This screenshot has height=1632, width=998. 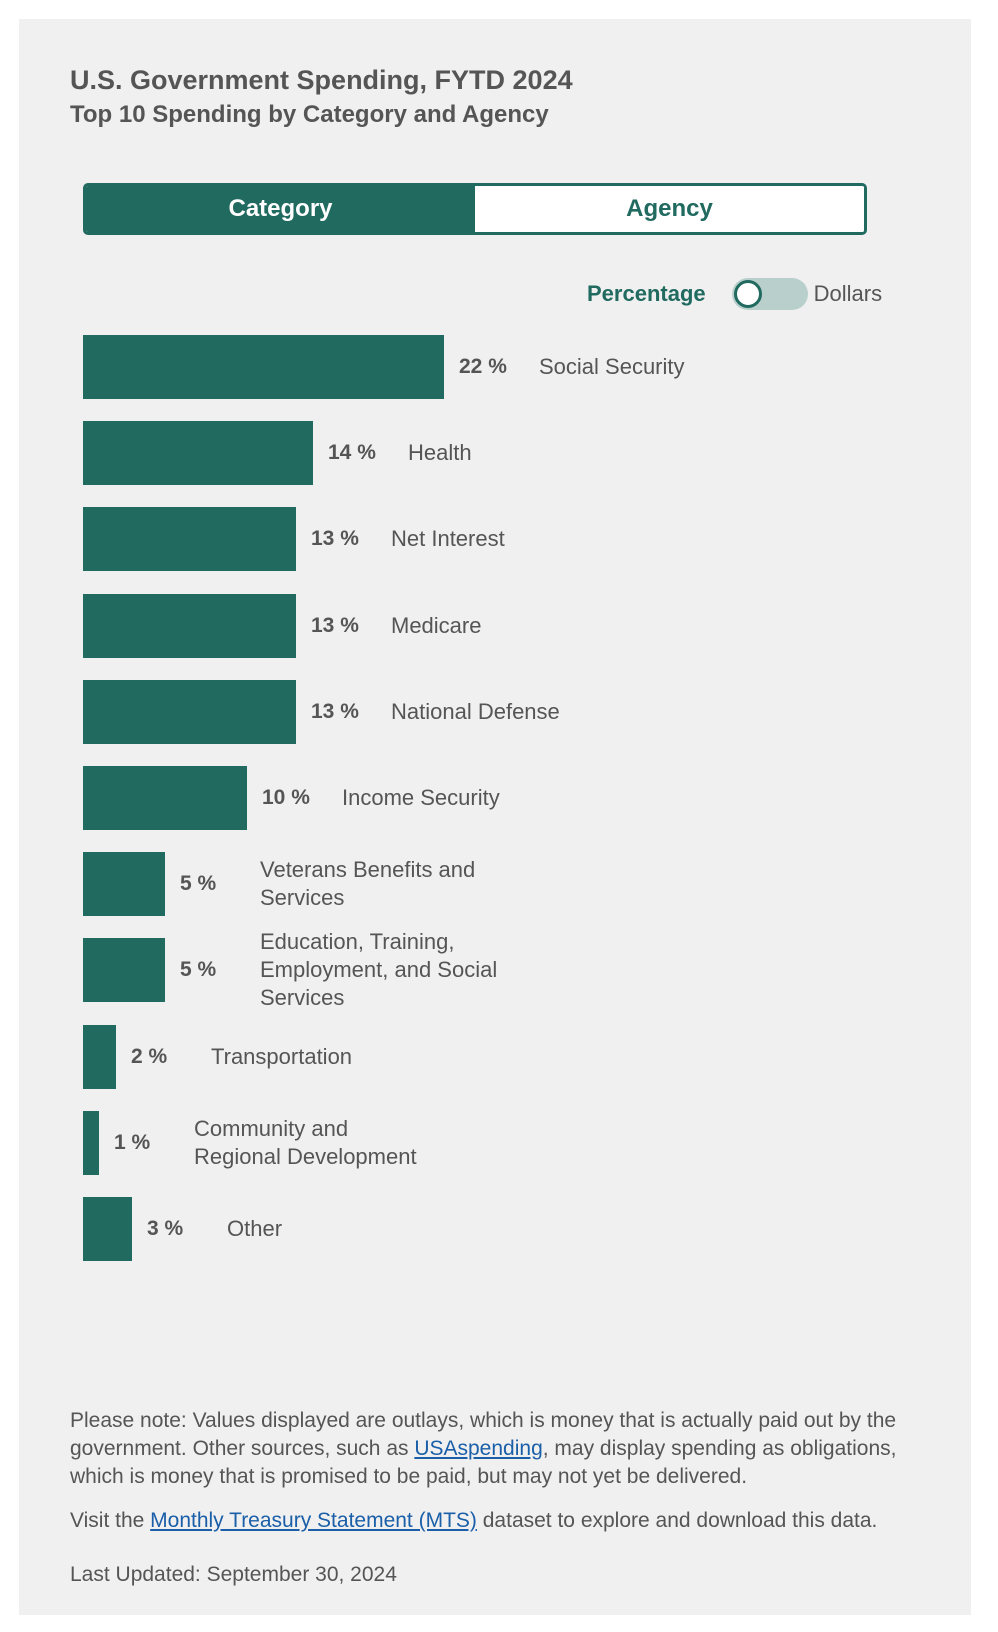 I want to click on bar-category-label: Medicare, so click(x=436, y=625).